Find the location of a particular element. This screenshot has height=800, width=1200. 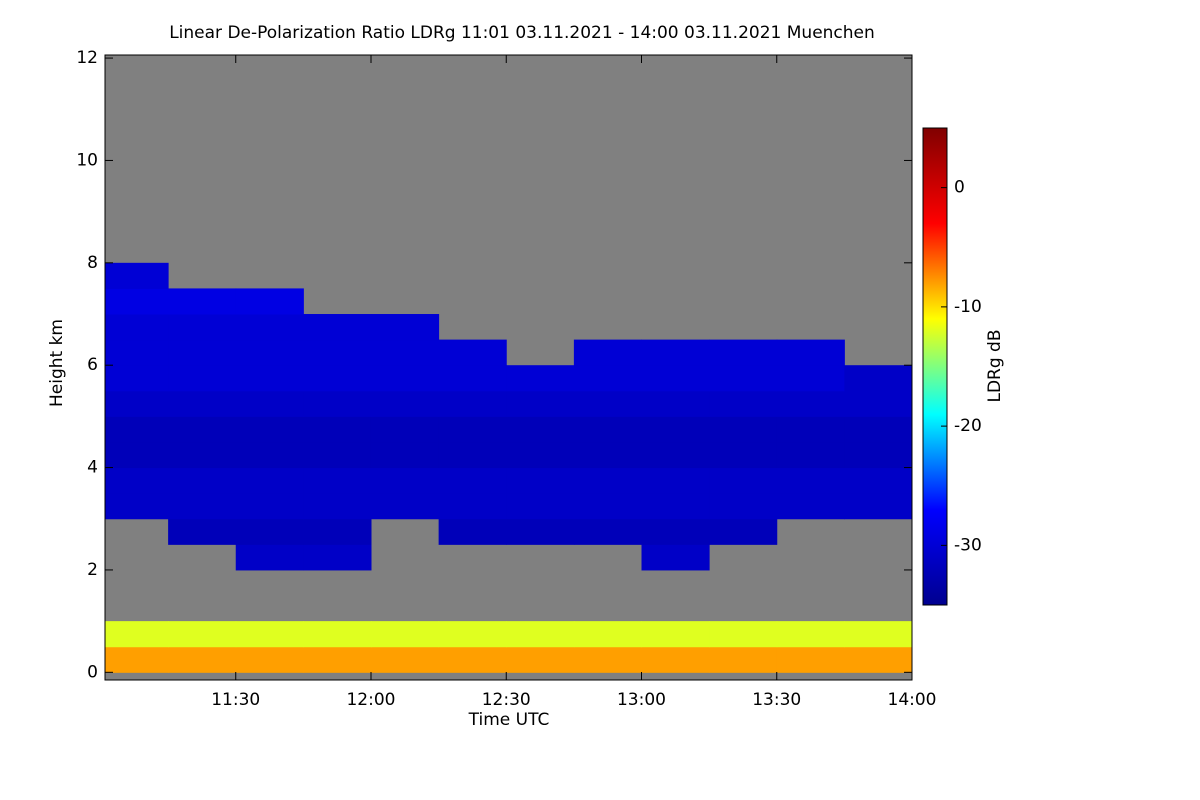

colorbar-label: LDRg dB is located at coordinates (995, 365).